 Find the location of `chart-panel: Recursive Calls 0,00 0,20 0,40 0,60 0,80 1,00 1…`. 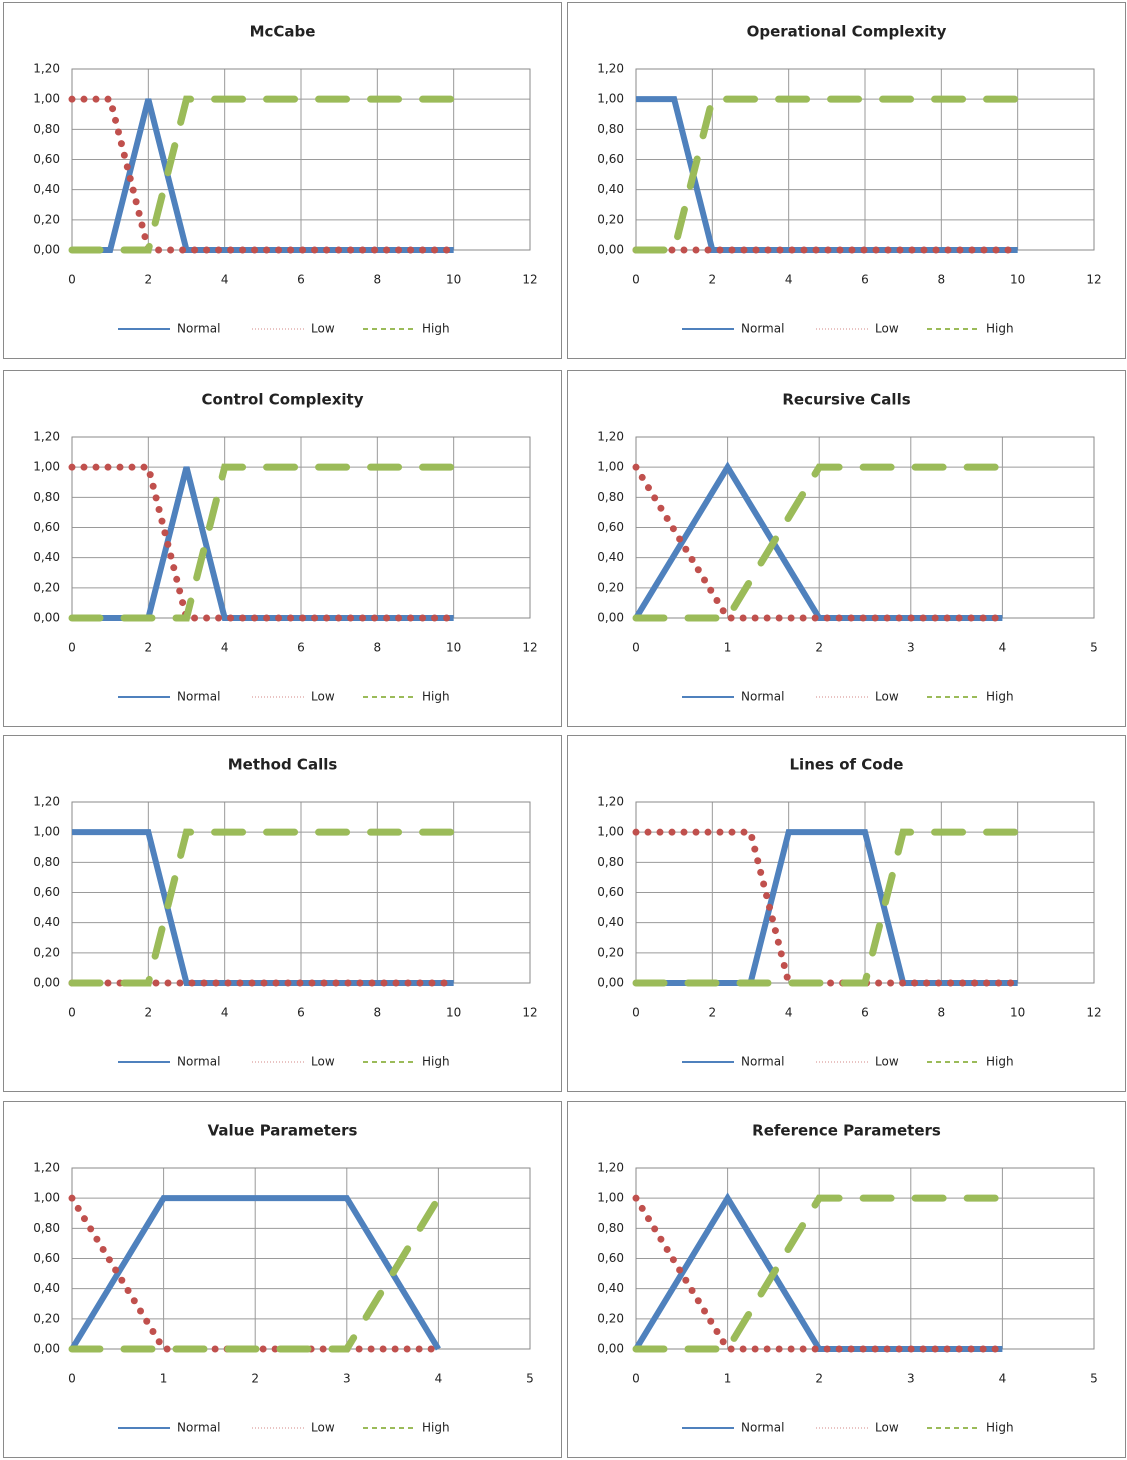

chart-panel: Recursive Calls 0,00 0,20 0,40 0,60 0,80 1,00 1… is located at coordinates (846, 548).